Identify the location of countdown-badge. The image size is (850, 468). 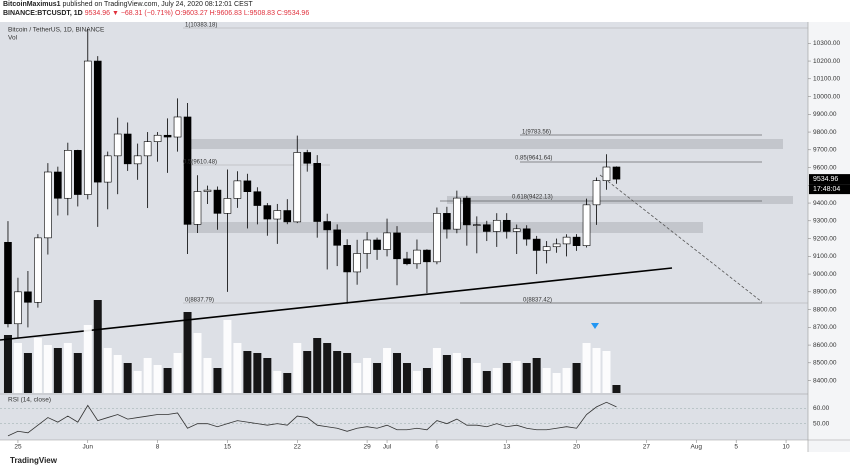
(829, 189).